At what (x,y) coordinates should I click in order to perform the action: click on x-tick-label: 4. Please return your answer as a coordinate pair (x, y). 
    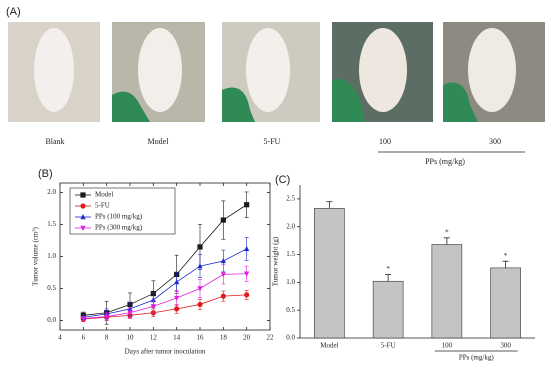
    Looking at the image, I should click on (60, 338).